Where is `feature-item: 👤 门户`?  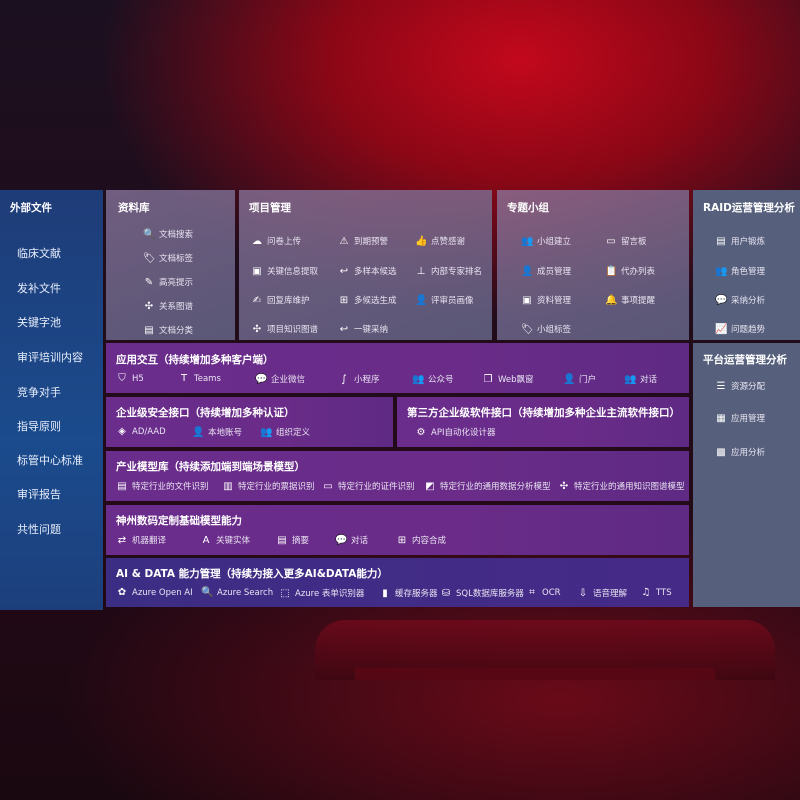
feature-item: 👤 门户 is located at coordinates (579, 379).